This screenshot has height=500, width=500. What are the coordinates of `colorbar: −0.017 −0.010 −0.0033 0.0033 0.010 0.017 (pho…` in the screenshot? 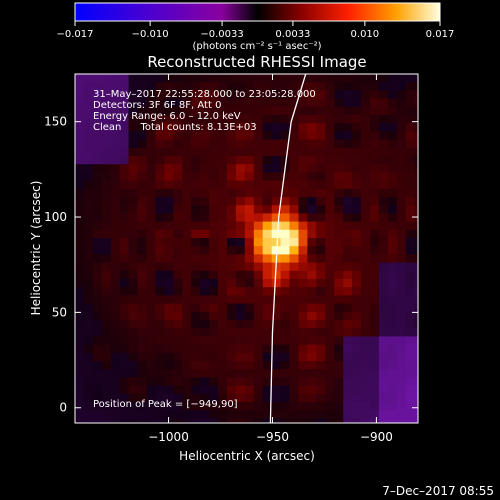 It's located at (255, 27).